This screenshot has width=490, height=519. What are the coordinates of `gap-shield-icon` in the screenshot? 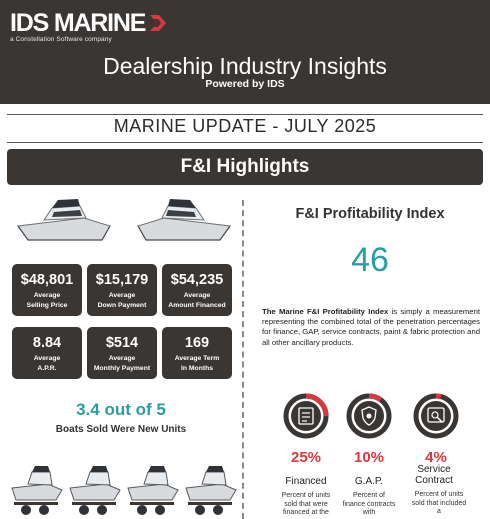 It's located at (369, 416).